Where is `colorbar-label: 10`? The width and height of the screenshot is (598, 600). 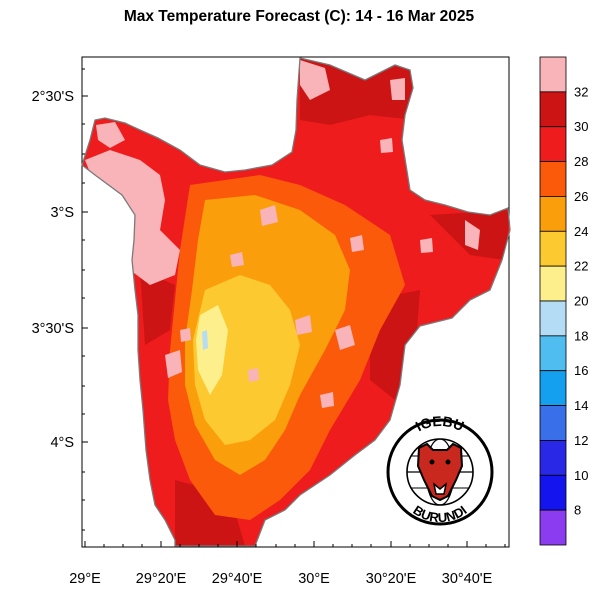
colorbar-label: 10 is located at coordinates (581, 475).